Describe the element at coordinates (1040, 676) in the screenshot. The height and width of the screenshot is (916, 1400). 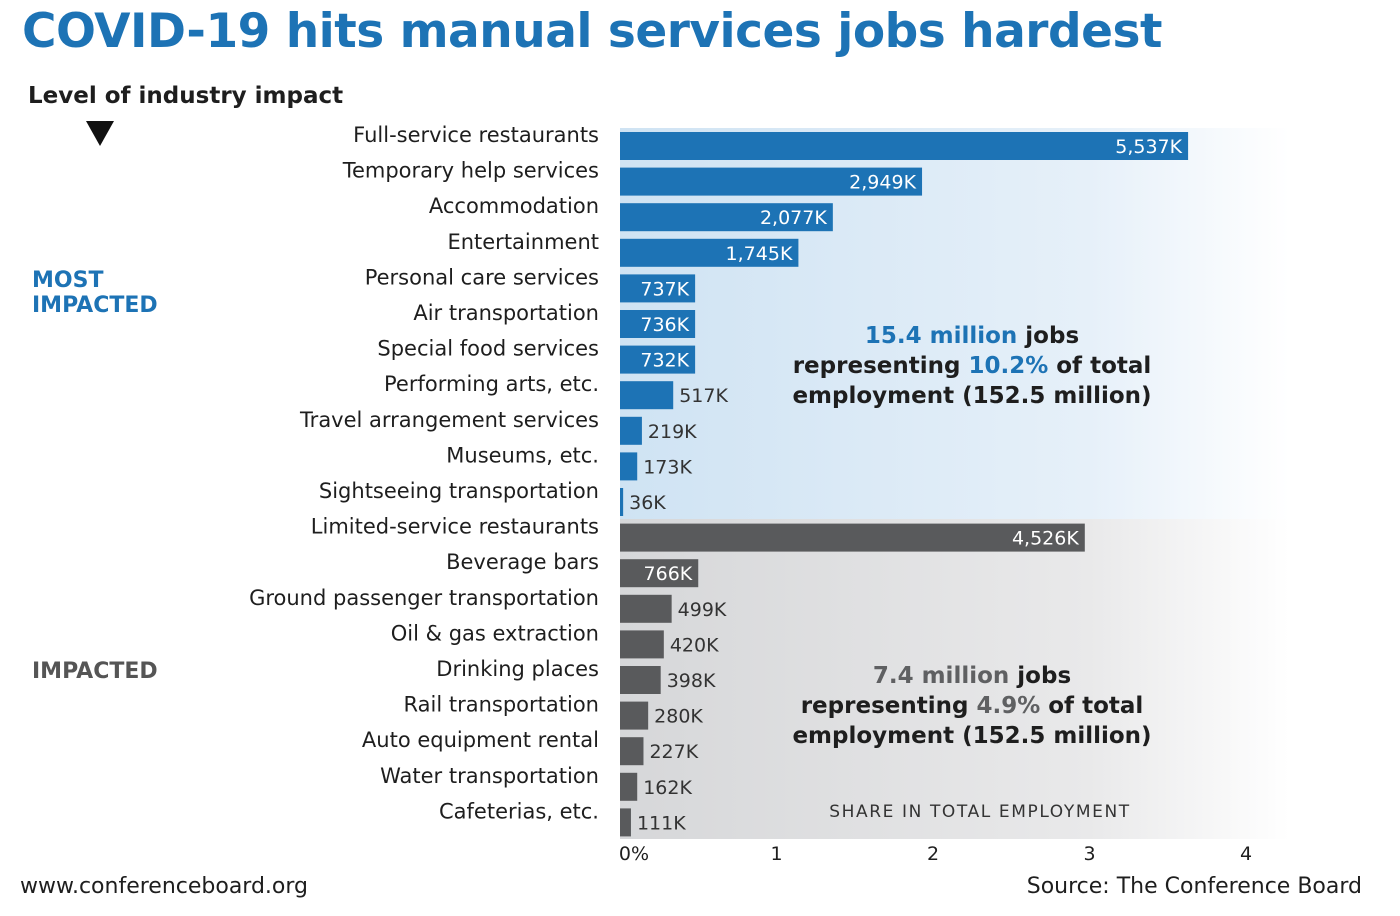
I see `impacted-summary-text1: jobs` at that location.